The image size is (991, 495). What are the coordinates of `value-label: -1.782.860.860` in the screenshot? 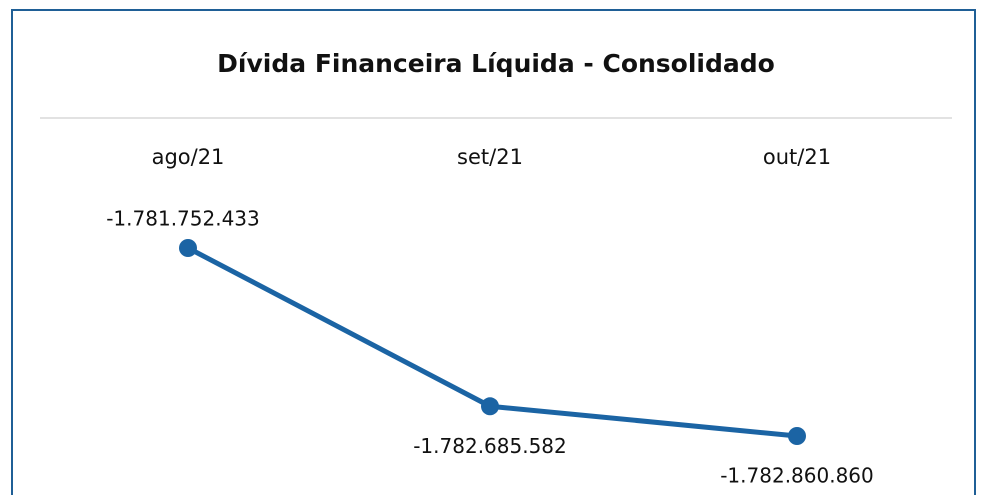 It's located at (797, 476).